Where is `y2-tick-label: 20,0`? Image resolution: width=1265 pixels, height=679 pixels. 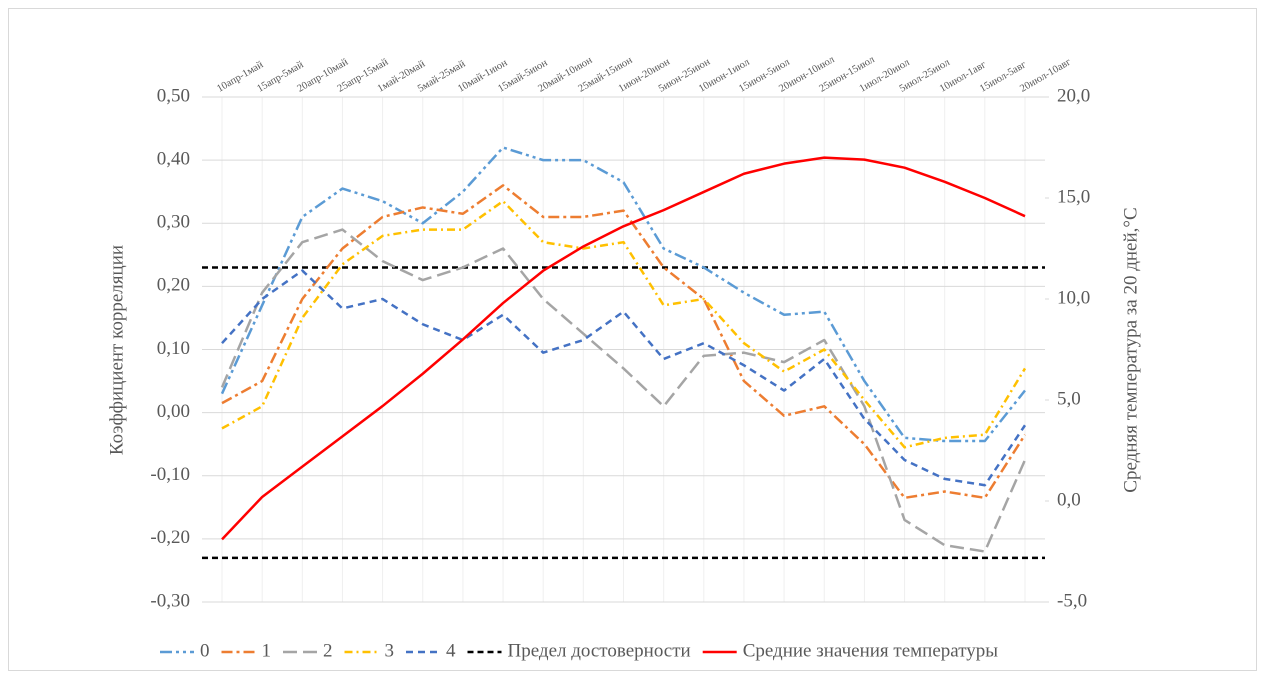 y2-tick-label: 20,0 is located at coordinates (1073, 95).